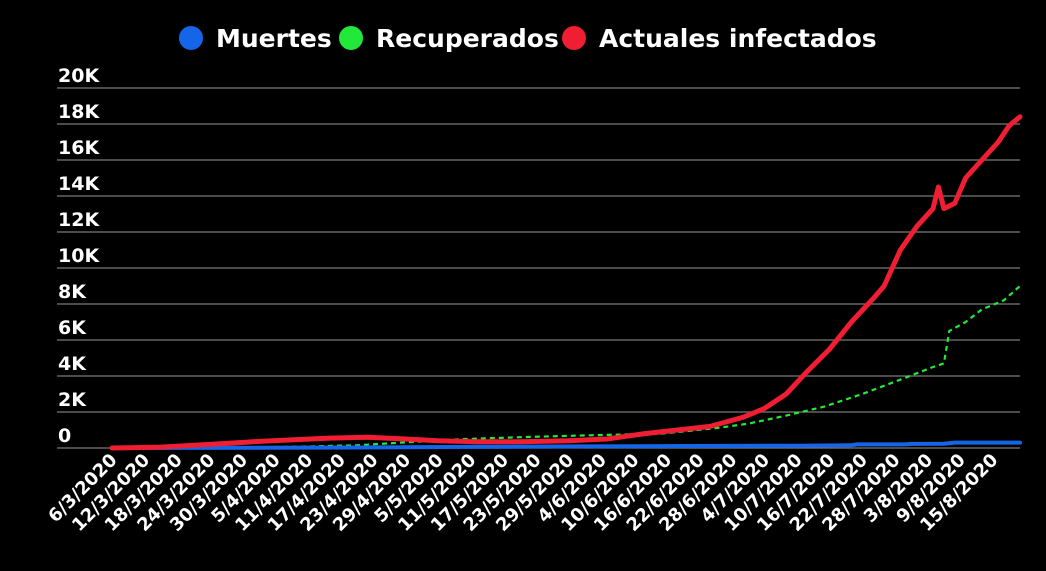 The image size is (1046, 571). What do you see at coordinates (72, 328) in the screenshot?
I see `y-tick-label: 6K` at bounding box center [72, 328].